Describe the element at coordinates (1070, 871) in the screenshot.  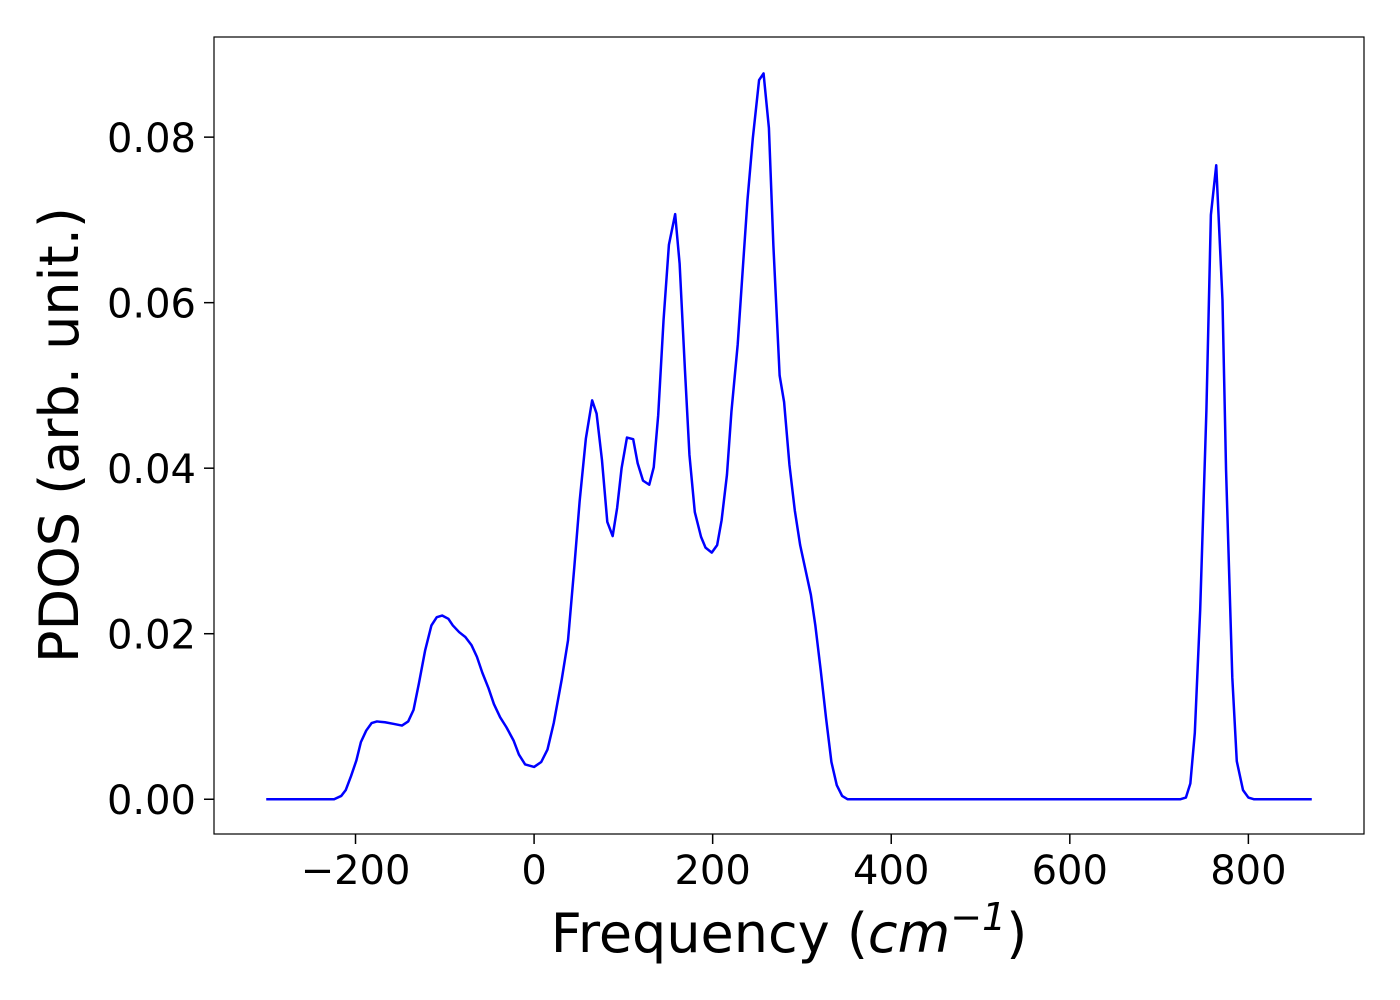
I see `x-tick-label: 600` at that location.